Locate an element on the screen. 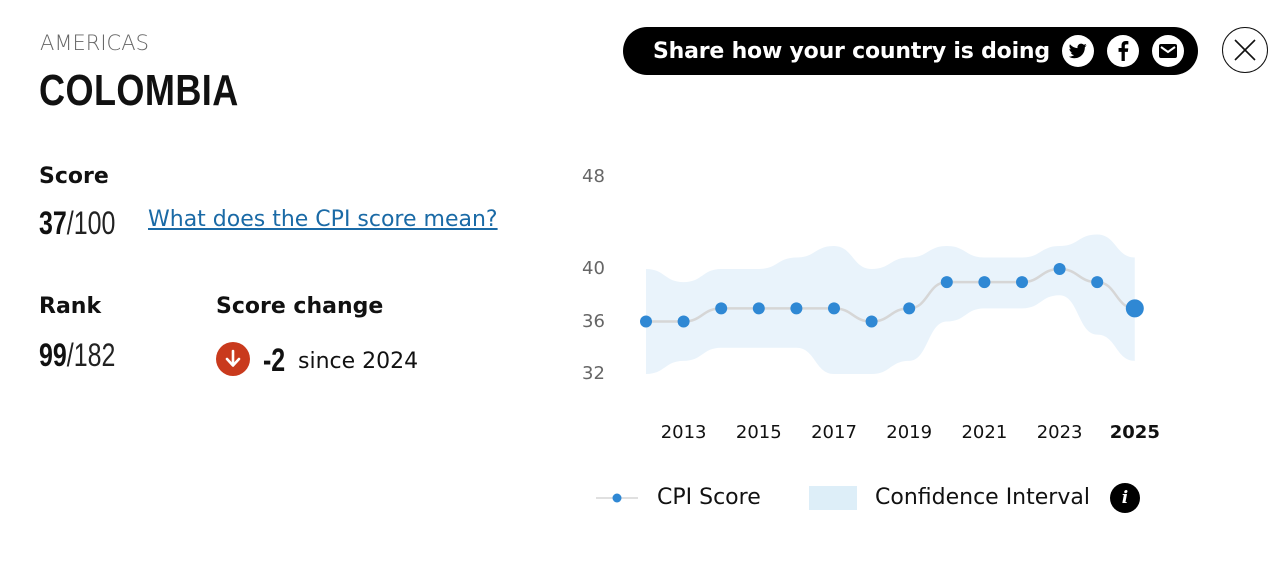  info-glyph: i is located at coordinates (1125, 498).